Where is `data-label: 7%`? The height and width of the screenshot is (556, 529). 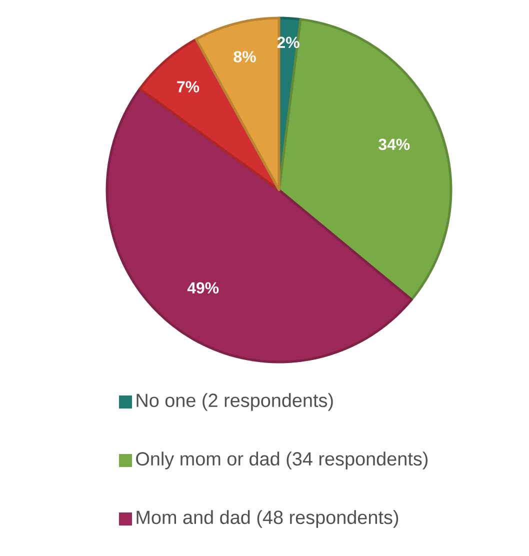 data-label: 7% is located at coordinates (188, 86).